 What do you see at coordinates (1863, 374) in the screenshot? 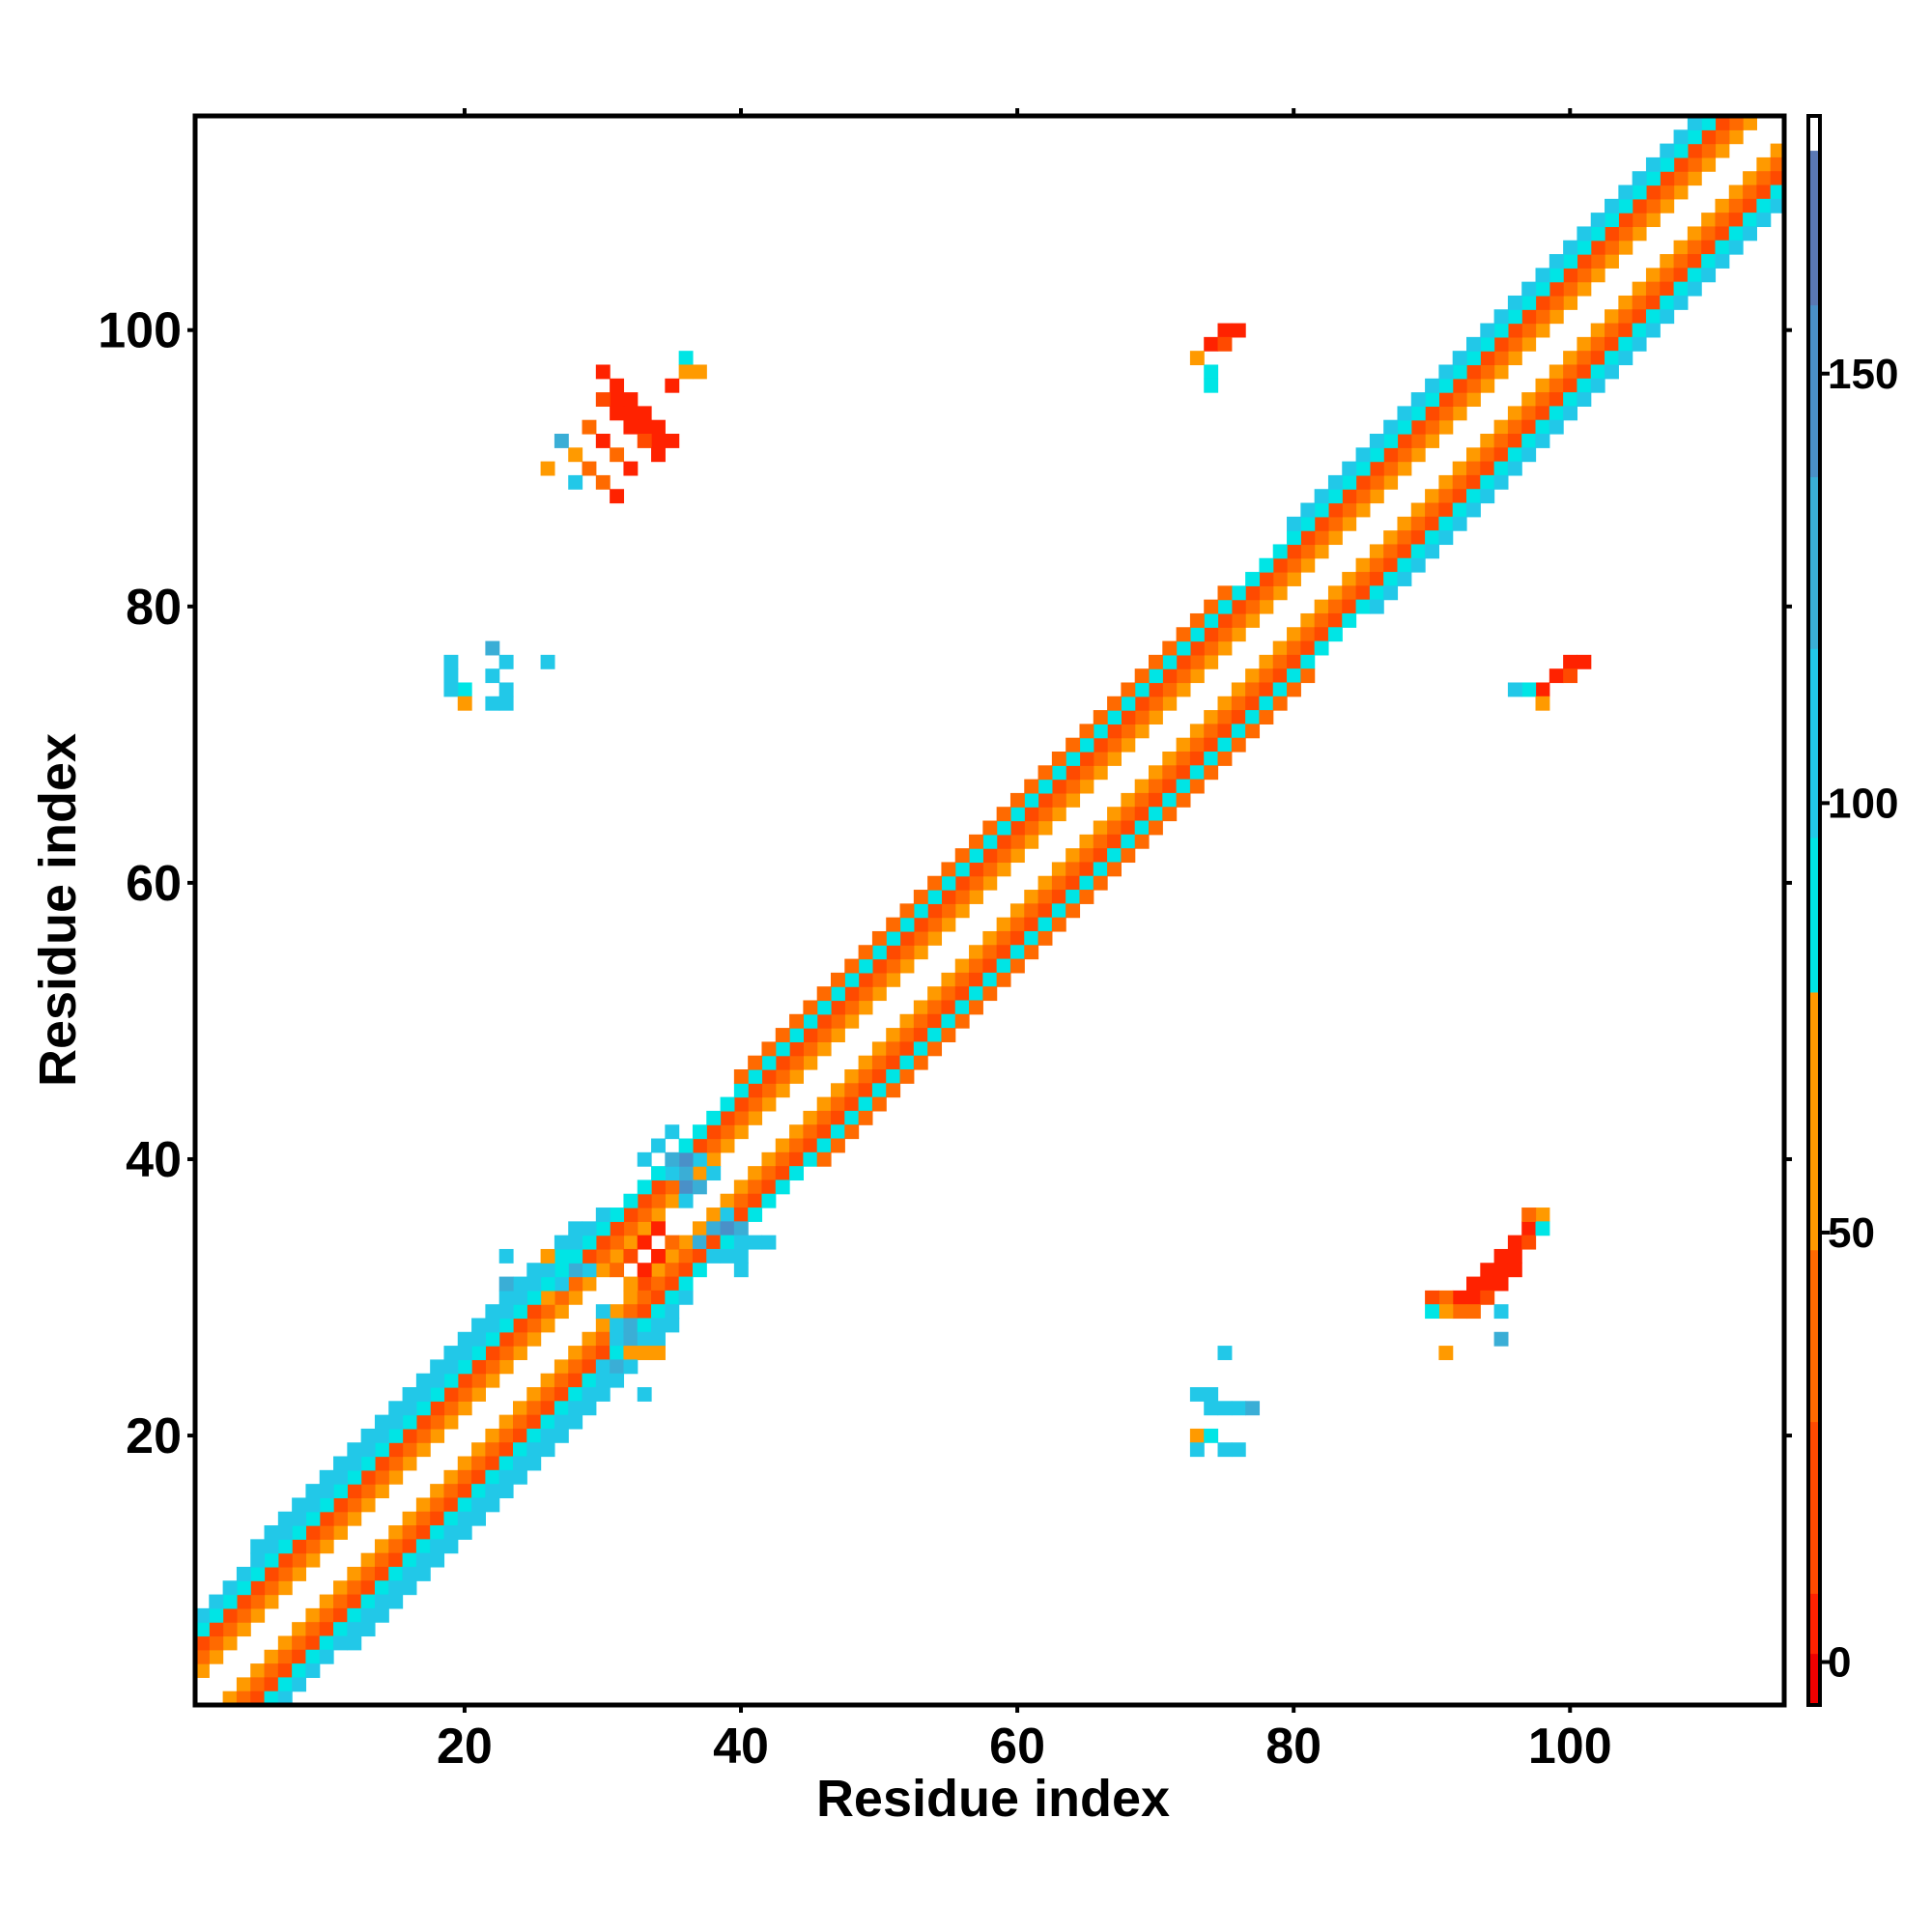
I see `colorbar-tick-label: 150` at bounding box center [1863, 374].